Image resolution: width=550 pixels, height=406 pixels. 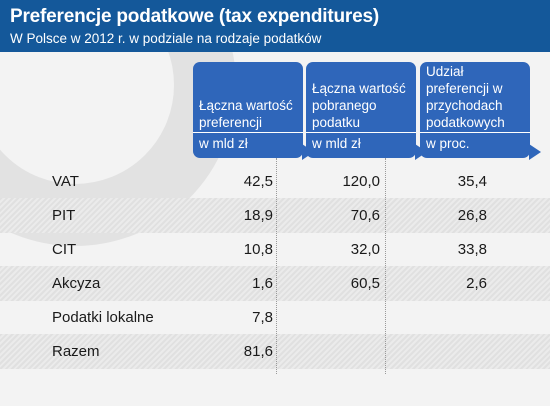 What do you see at coordinates (194, 16) in the screenshot?
I see `chart-title: Preferencje podatkowe (tax expenditures)` at bounding box center [194, 16].